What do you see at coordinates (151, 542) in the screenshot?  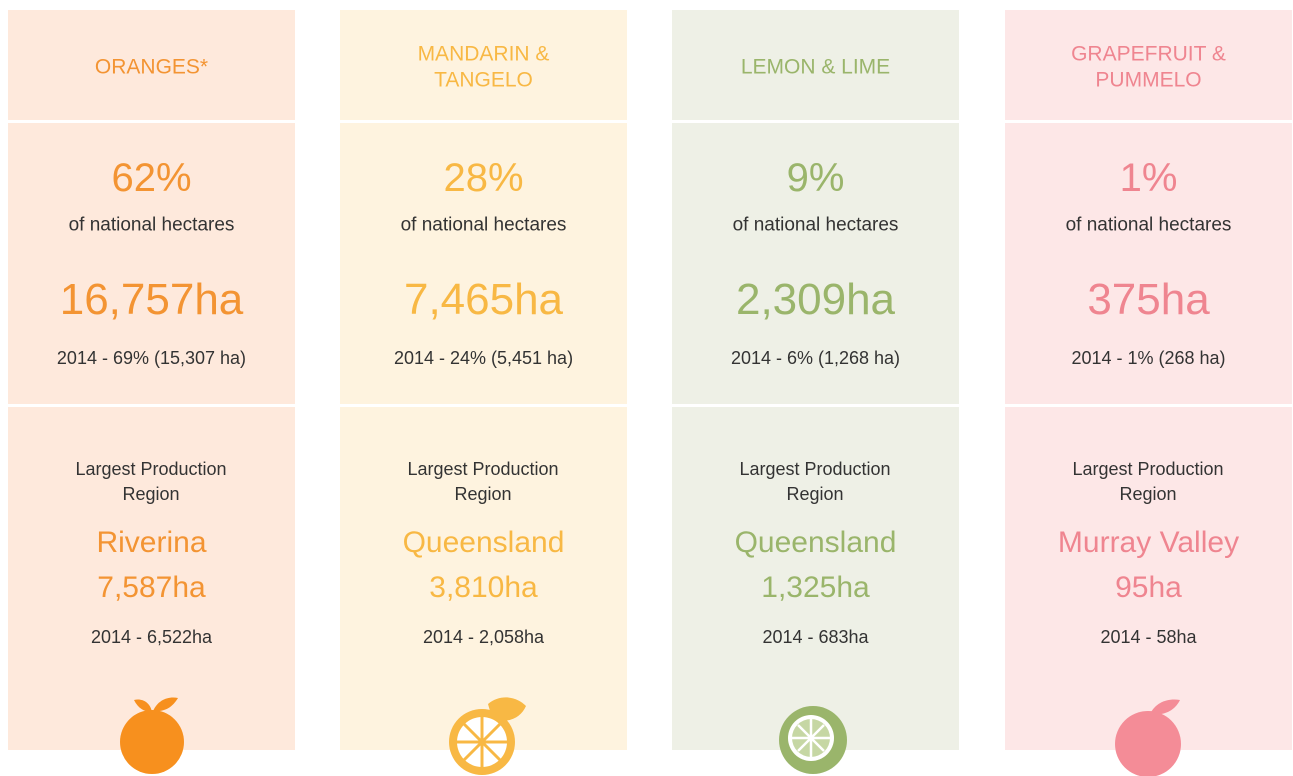 I see `region: Riverina` at bounding box center [151, 542].